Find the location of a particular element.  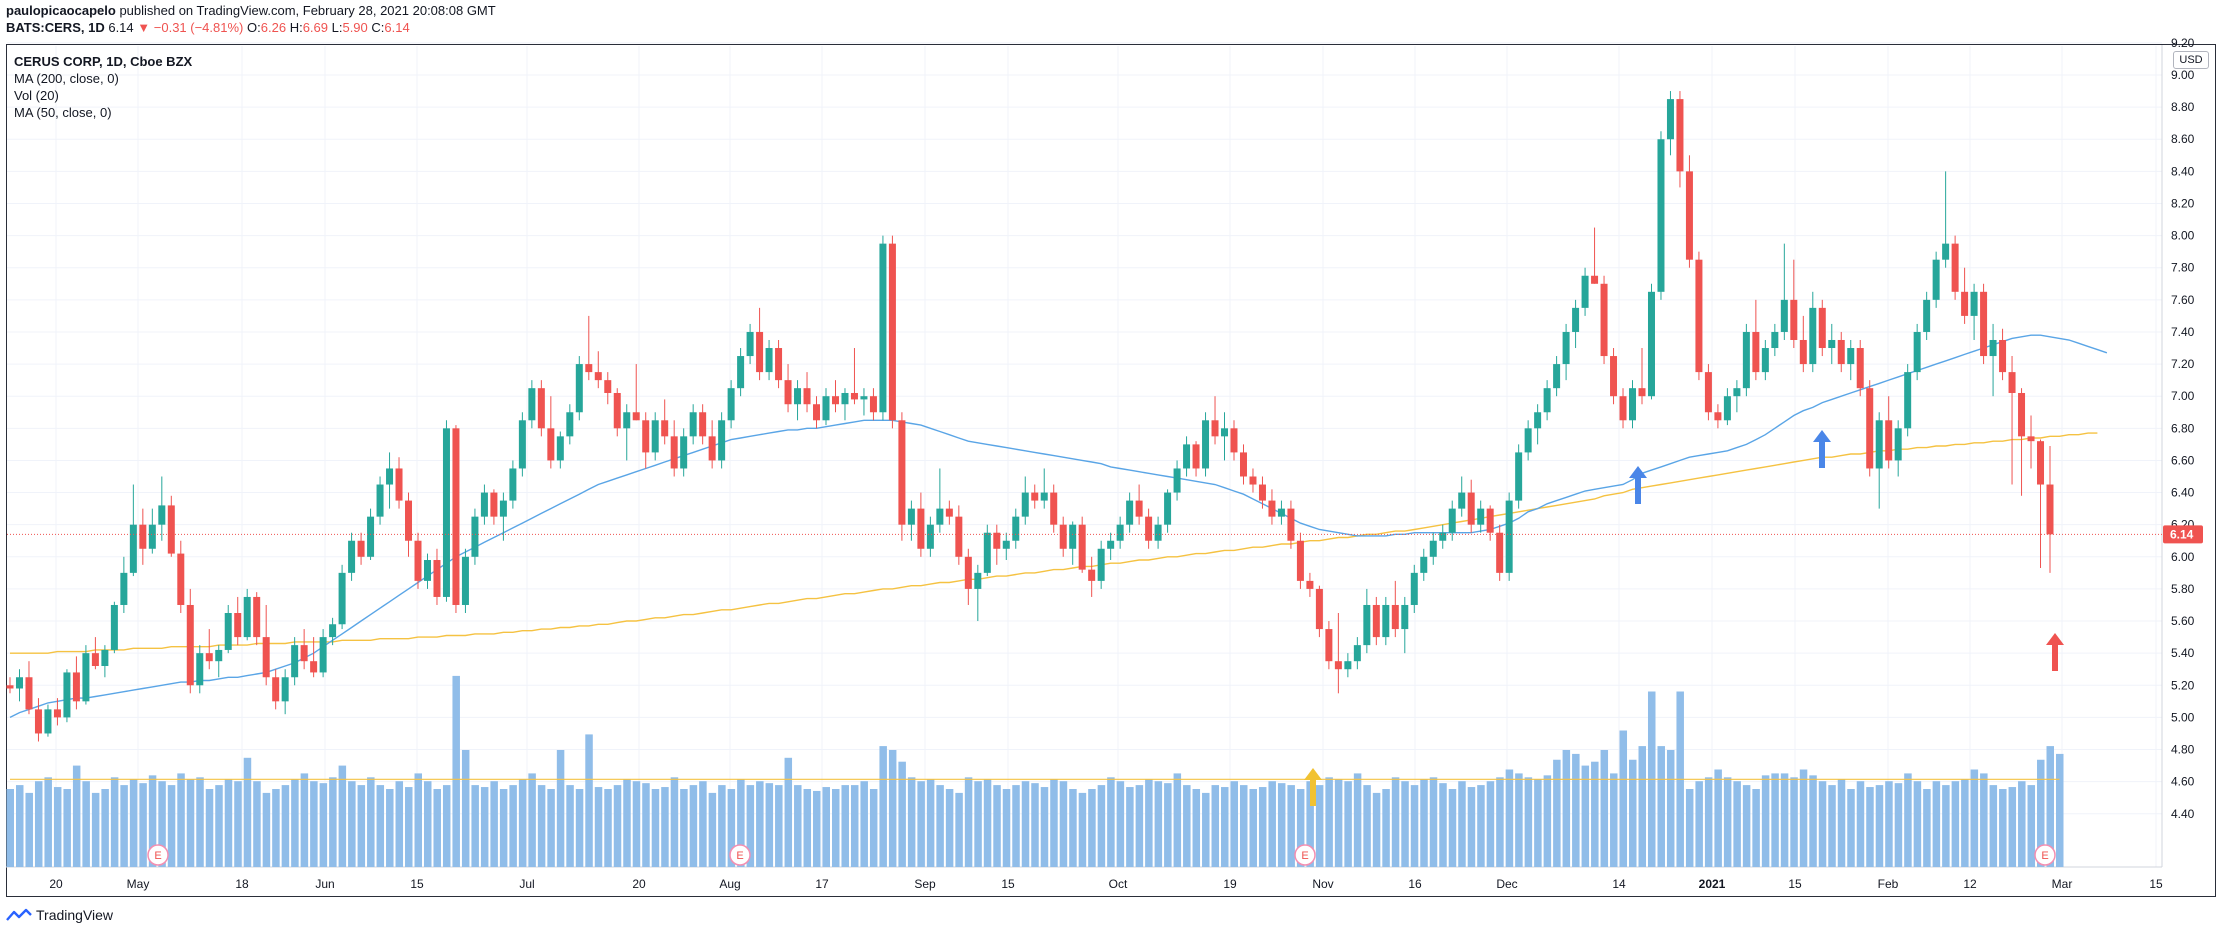

author-name: paulopicaocapelo is located at coordinates (61, 10).